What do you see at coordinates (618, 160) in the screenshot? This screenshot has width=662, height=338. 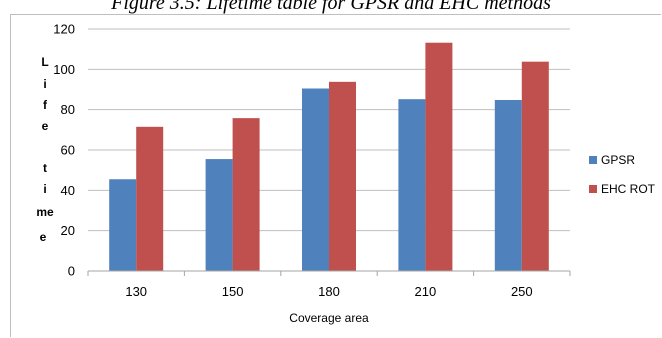 I see `legend-label: GPSR` at bounding box center [618, 160].